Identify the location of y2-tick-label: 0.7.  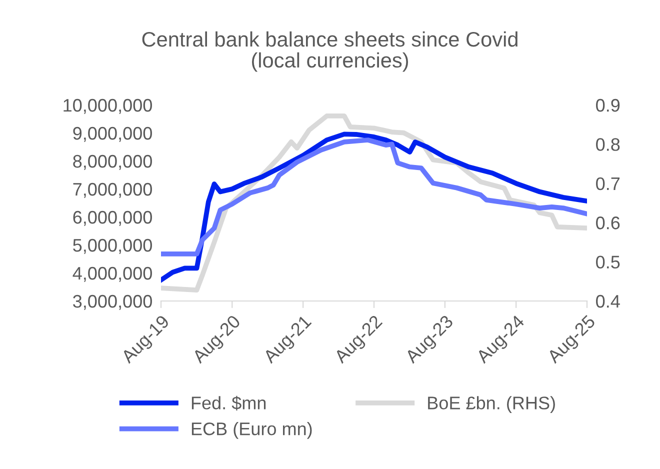
(608, 183).